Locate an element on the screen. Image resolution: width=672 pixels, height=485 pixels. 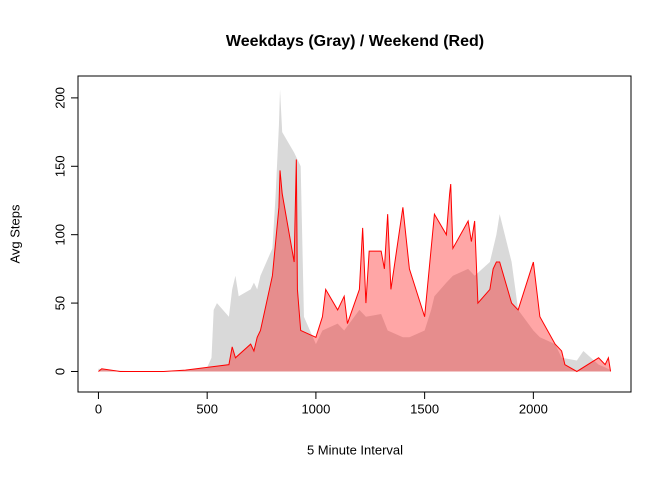
y-tick-label: 100 is located at coordinates (59, 235).